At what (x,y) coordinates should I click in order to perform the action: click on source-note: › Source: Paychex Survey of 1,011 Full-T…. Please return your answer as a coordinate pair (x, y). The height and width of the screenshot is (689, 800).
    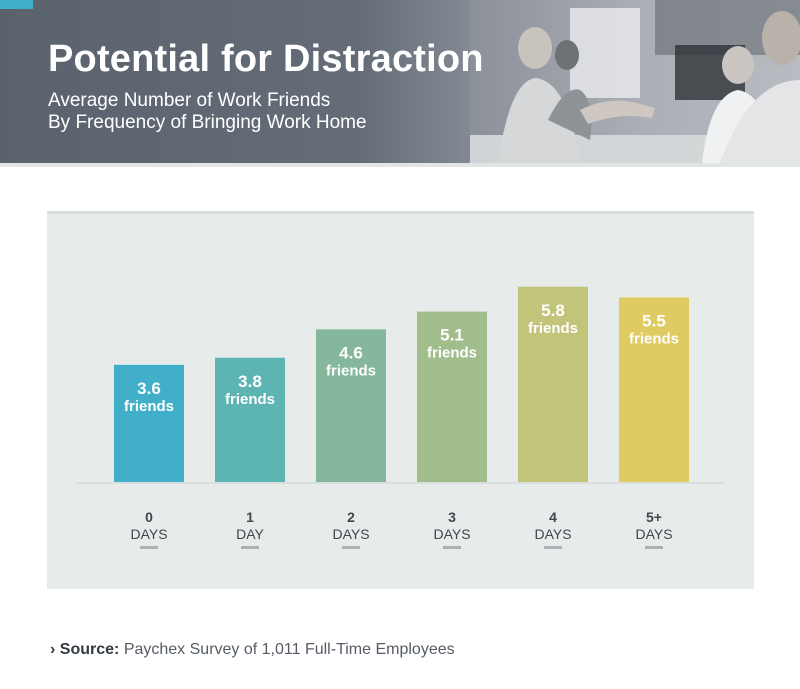
    Looking at the image, I should click on (252, 650).